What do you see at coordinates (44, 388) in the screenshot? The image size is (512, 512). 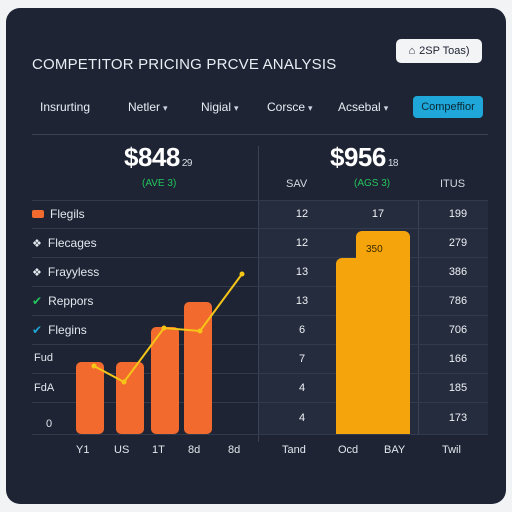 I see `y-axis-label: FdA` at bounding box center [44, 388].